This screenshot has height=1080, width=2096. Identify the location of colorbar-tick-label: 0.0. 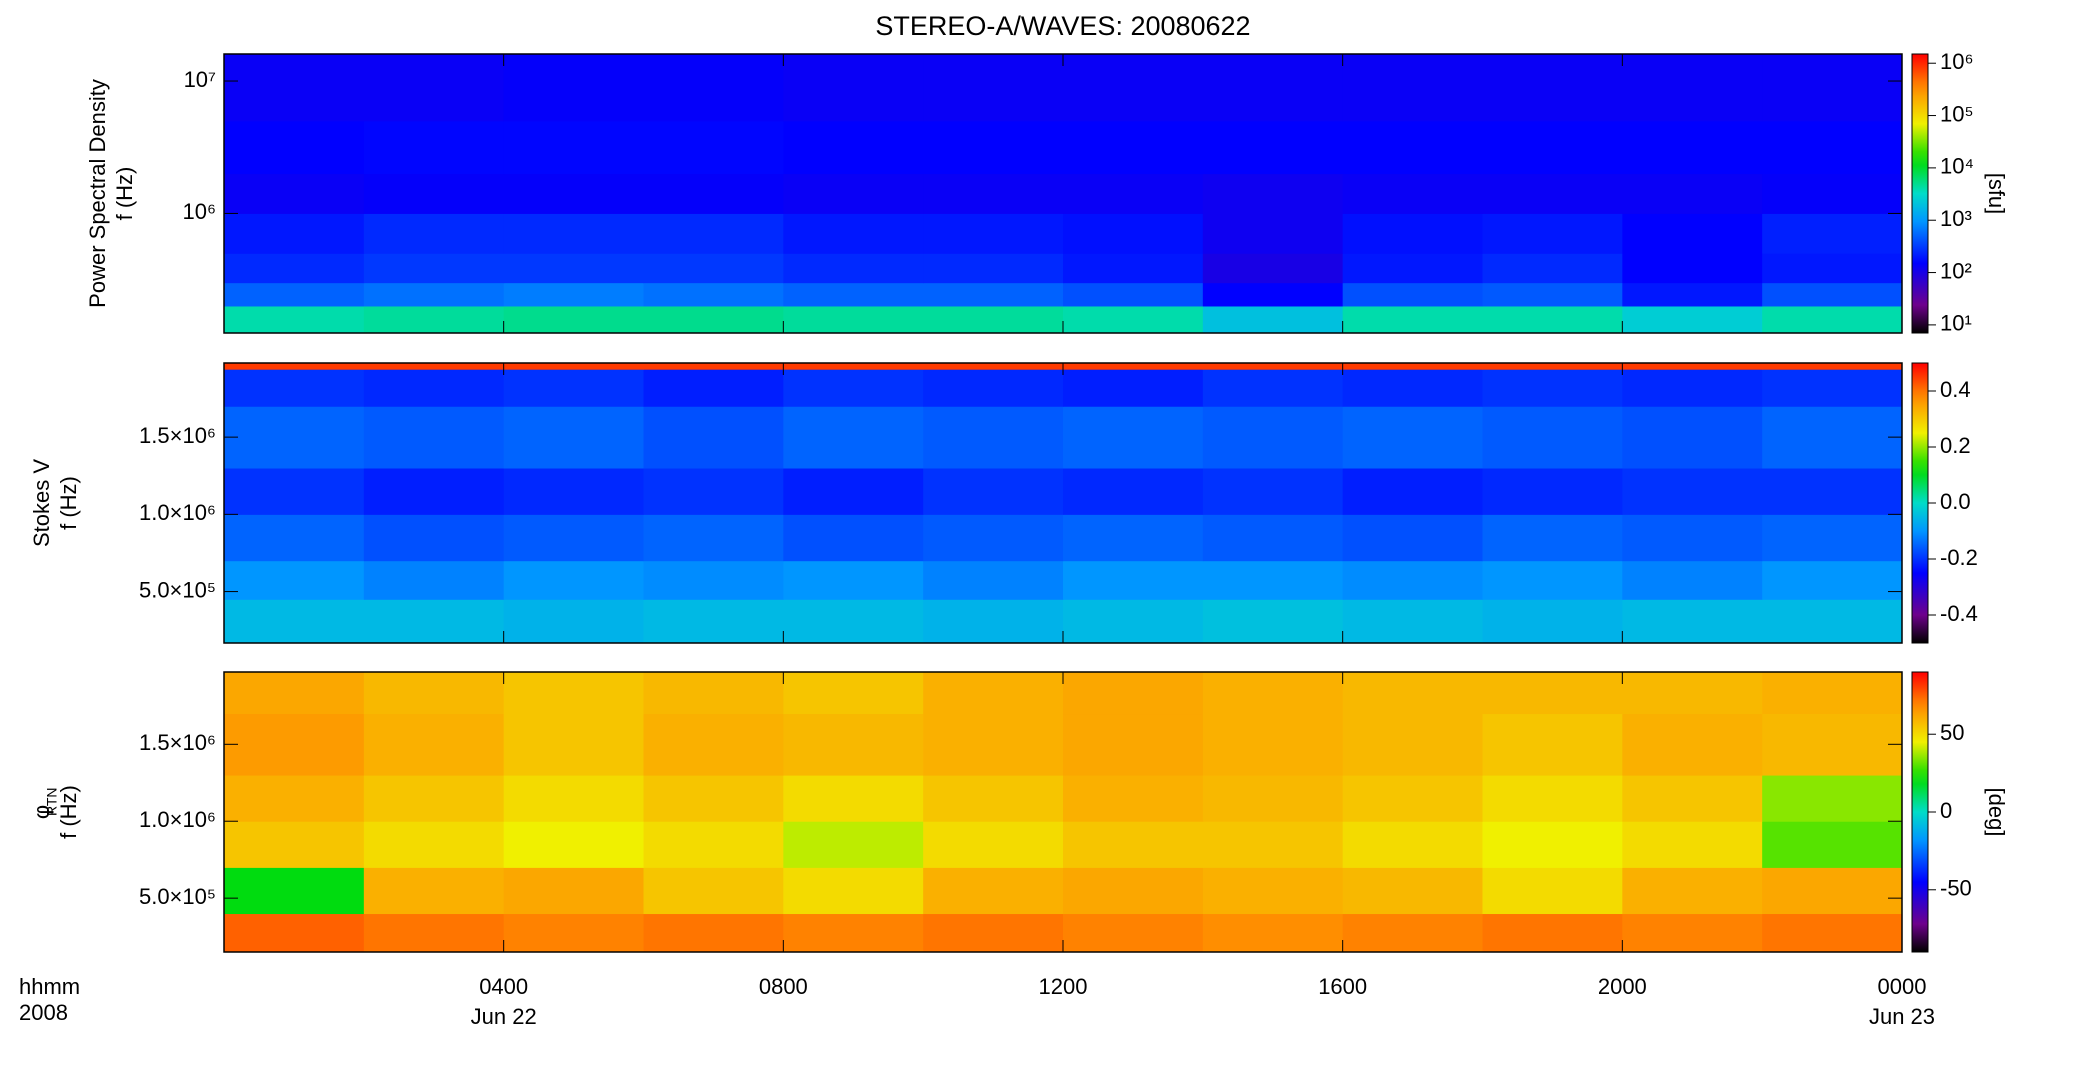
(1955, 501).